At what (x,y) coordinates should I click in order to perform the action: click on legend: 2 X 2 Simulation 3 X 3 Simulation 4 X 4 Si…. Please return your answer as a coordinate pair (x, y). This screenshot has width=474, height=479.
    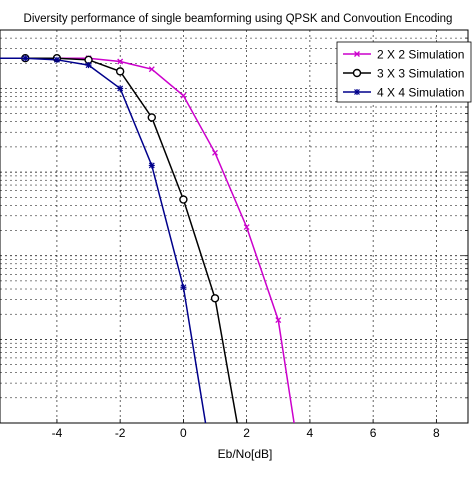
    Looking at the image, I should click on (404, 72).